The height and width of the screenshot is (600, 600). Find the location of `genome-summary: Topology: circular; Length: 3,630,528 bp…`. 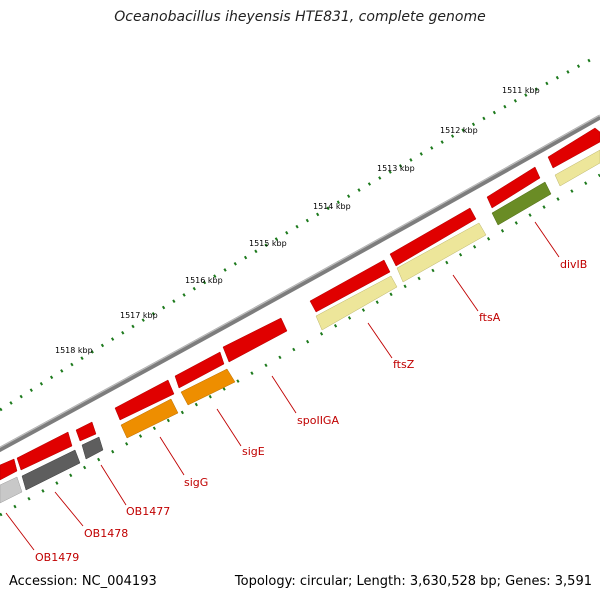

genome-summary: Topology: circular; Length: 3,630,528 bp… is located at coordinates (413, 581).